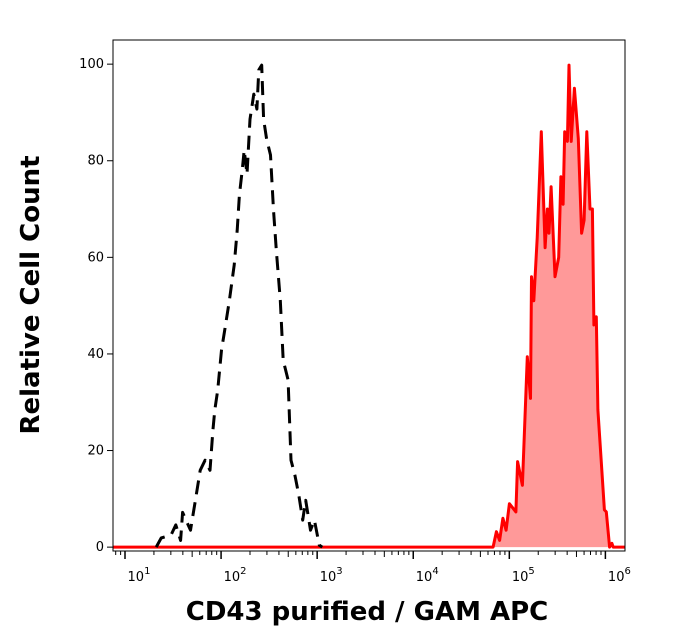 Image resolution: width=694 pixels, height=641 pixels. What do you see at coordinates (139, 575) in the screenshot?
I see `x-tick-label: 10¹` at bounding box center [139, 575].